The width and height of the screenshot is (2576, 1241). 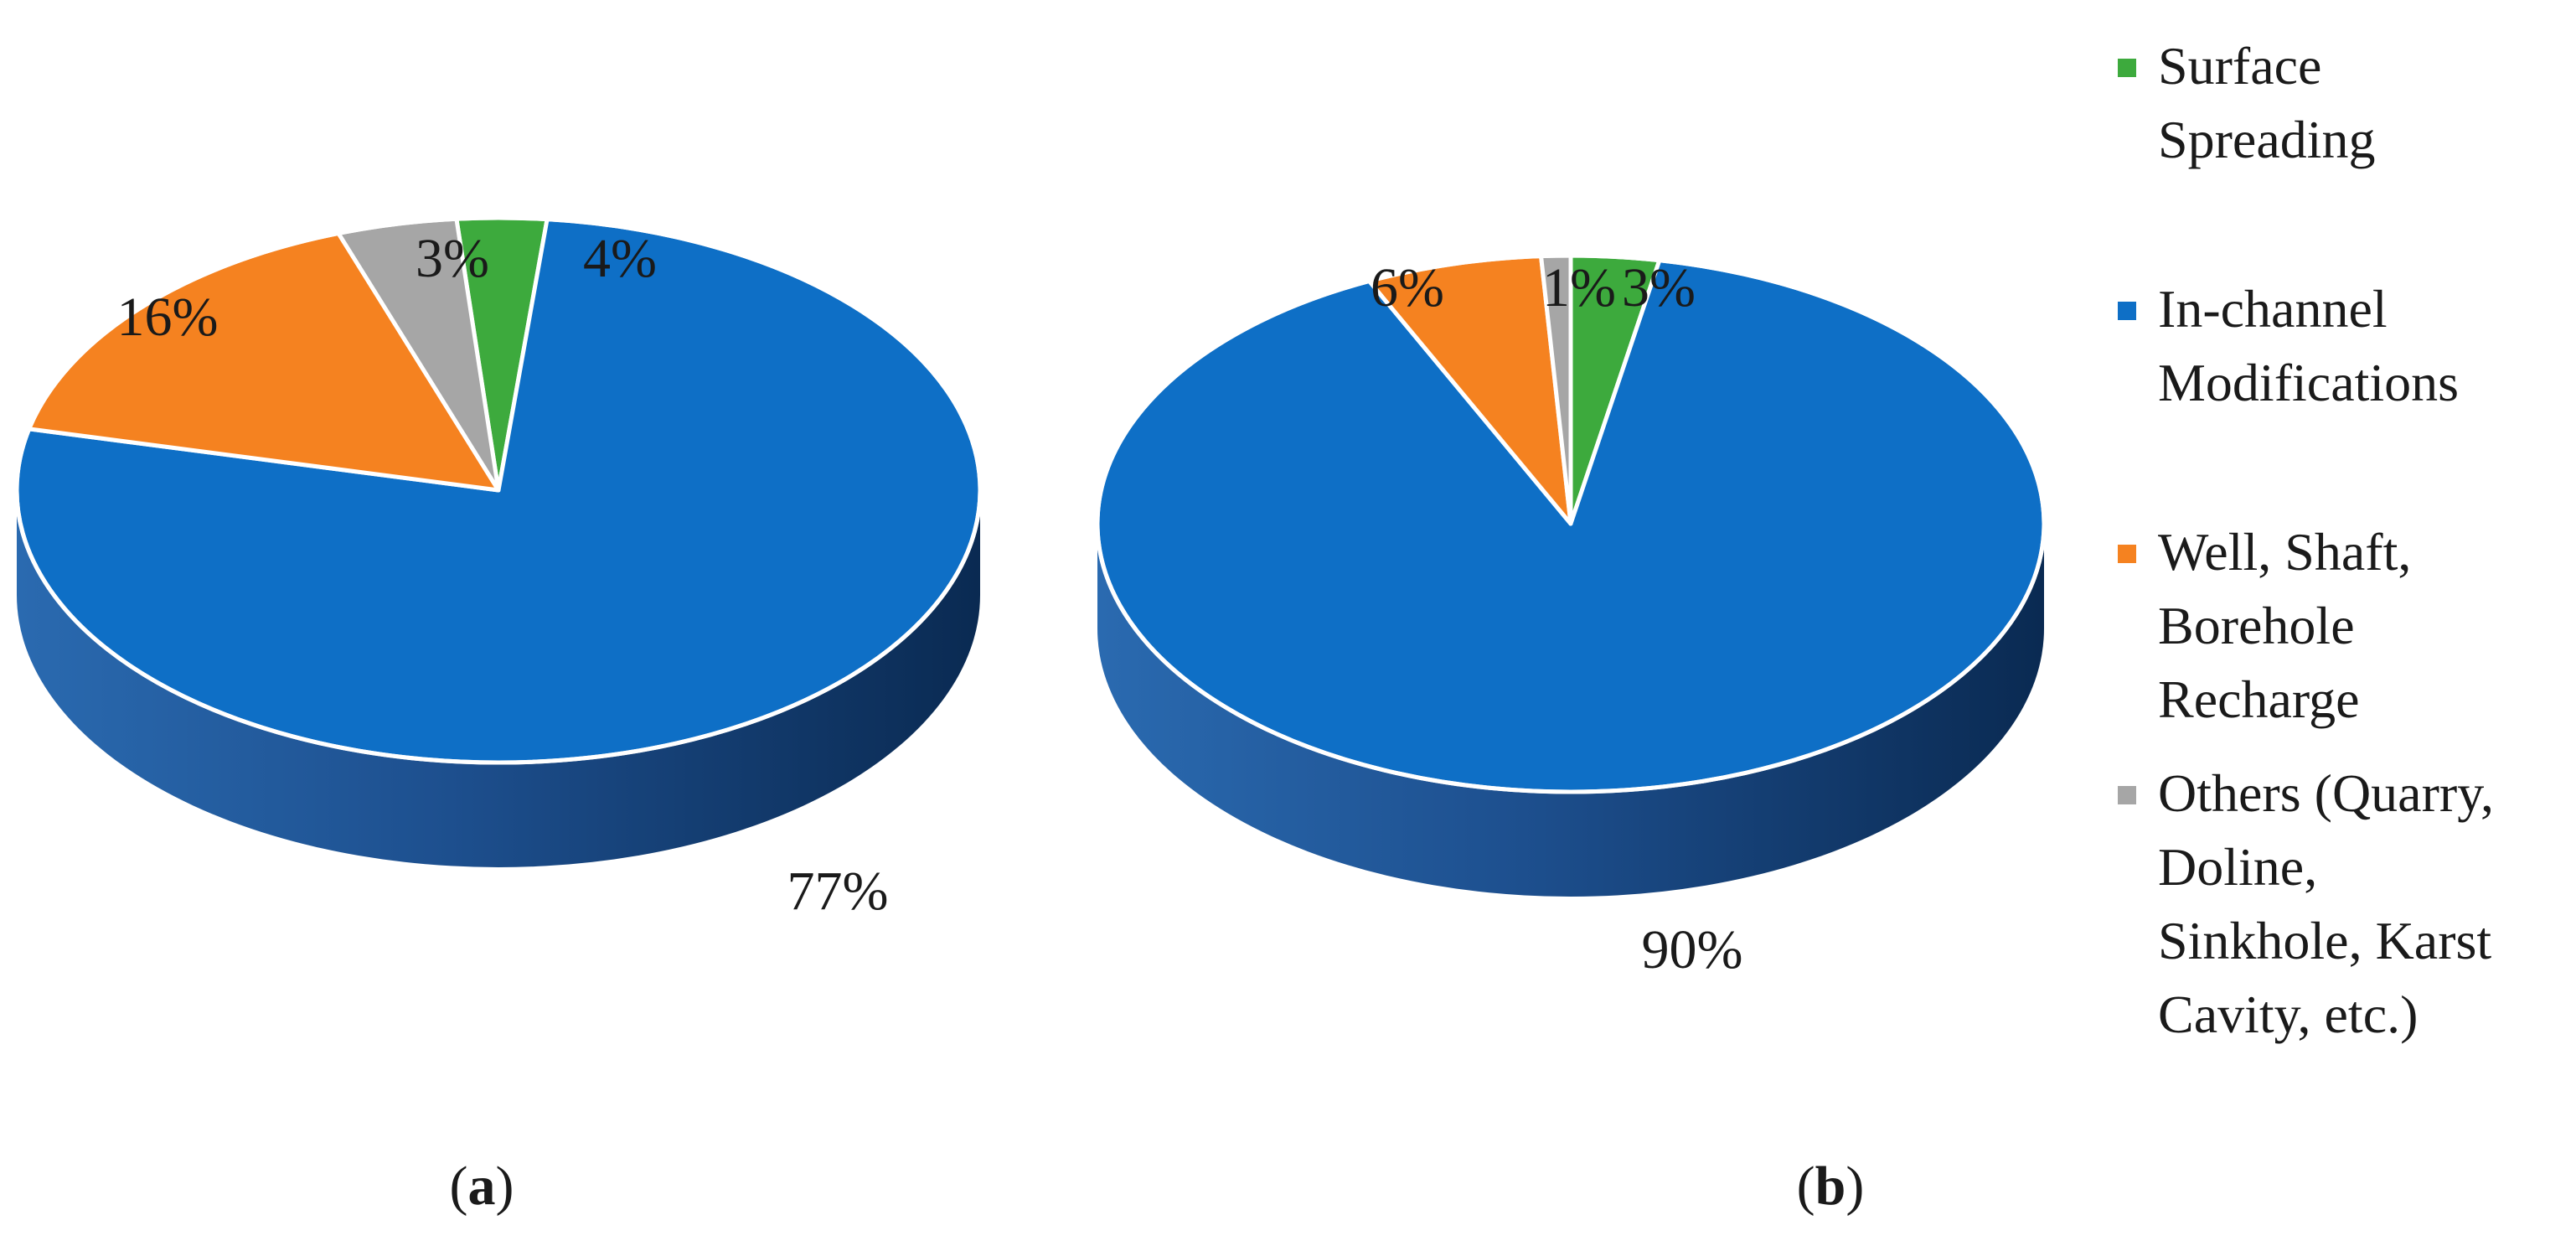 What do you see at coordinates (2273, 309) in the screenshot?
I see `legend-text-in-channel-modifications: In-channel` at bounding box center [2273, 309].